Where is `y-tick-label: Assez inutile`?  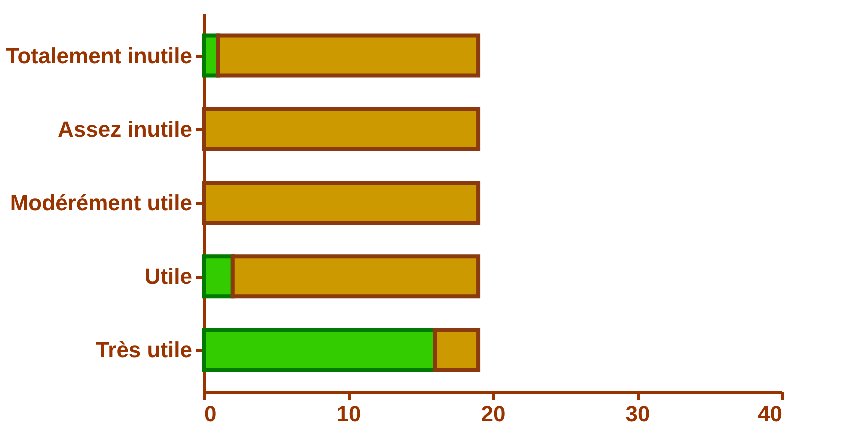
y-tick-label: Assez inutile is located at coordinates (125, 129).